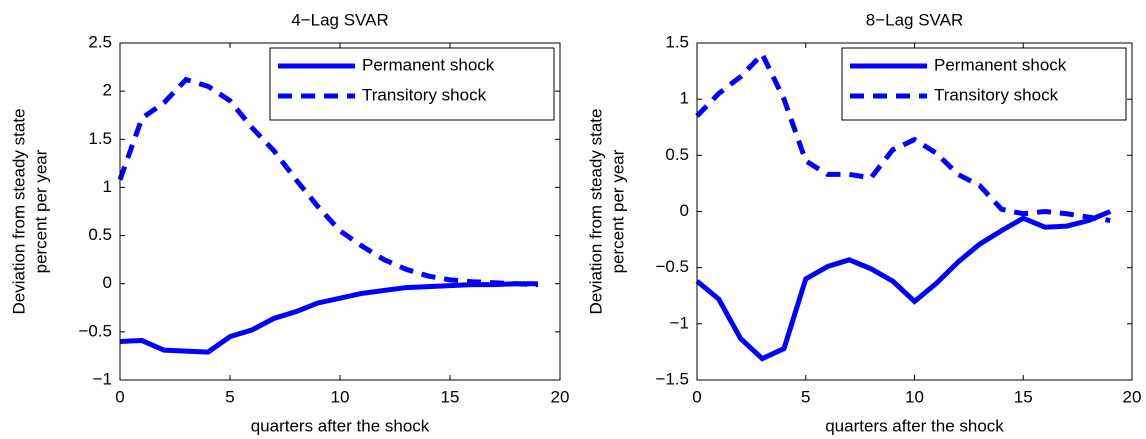 The width and height of the screenshot is (1146, 439). I want to click on y-tick-label: −1.5, so click(672, 378).